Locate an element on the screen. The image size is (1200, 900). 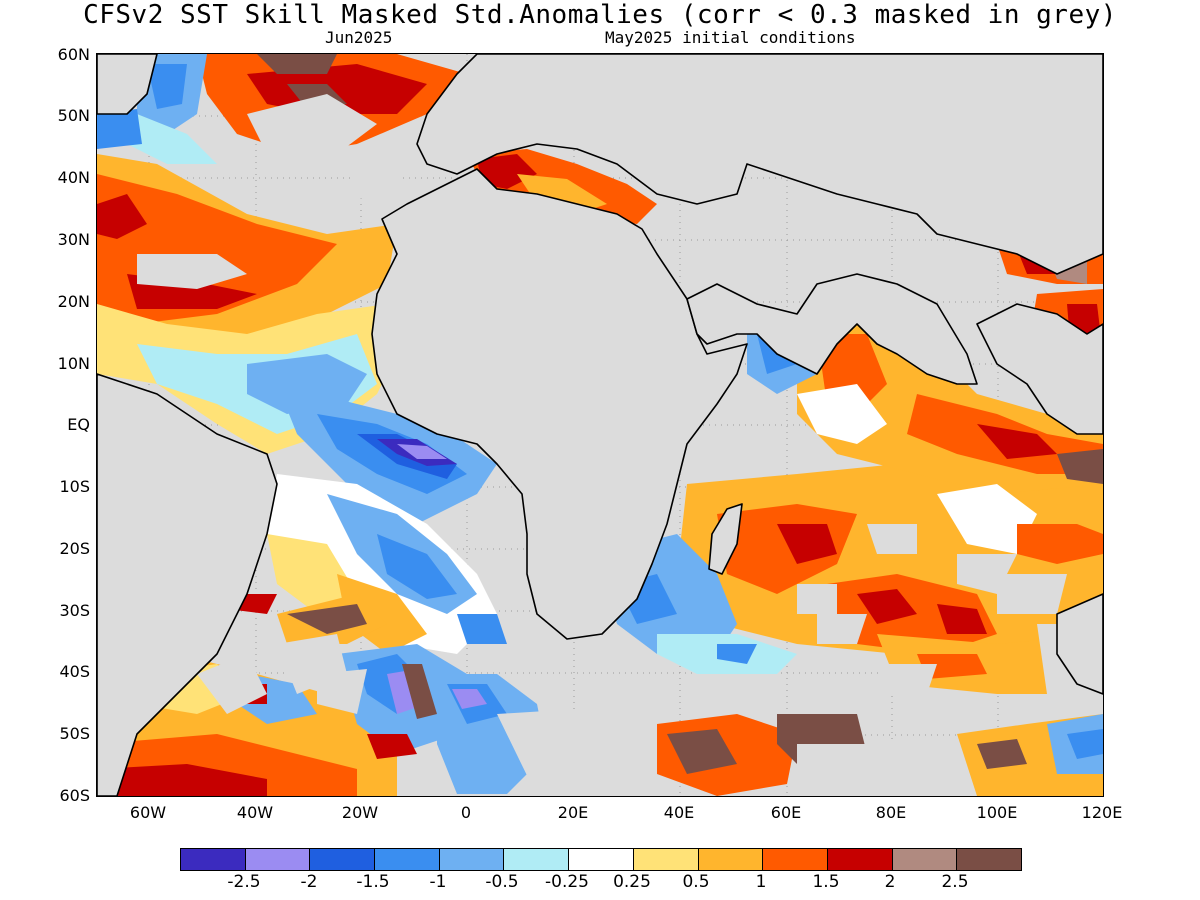
lon-label: 20E is located at coordinates (573, 812).